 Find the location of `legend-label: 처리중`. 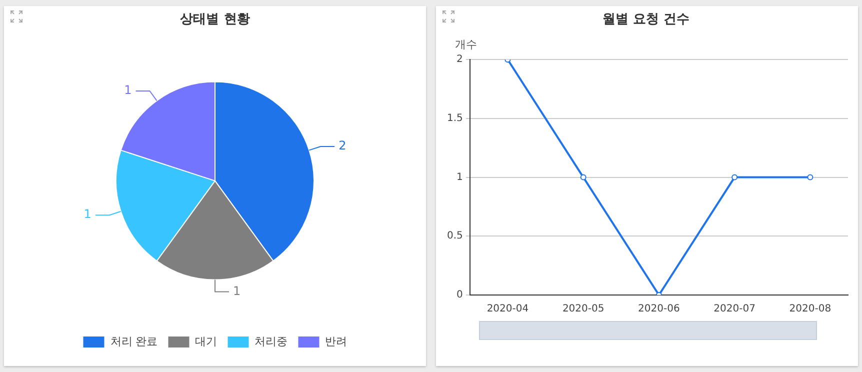

legend-label: 처리중 is located at coordinates (271, 341).